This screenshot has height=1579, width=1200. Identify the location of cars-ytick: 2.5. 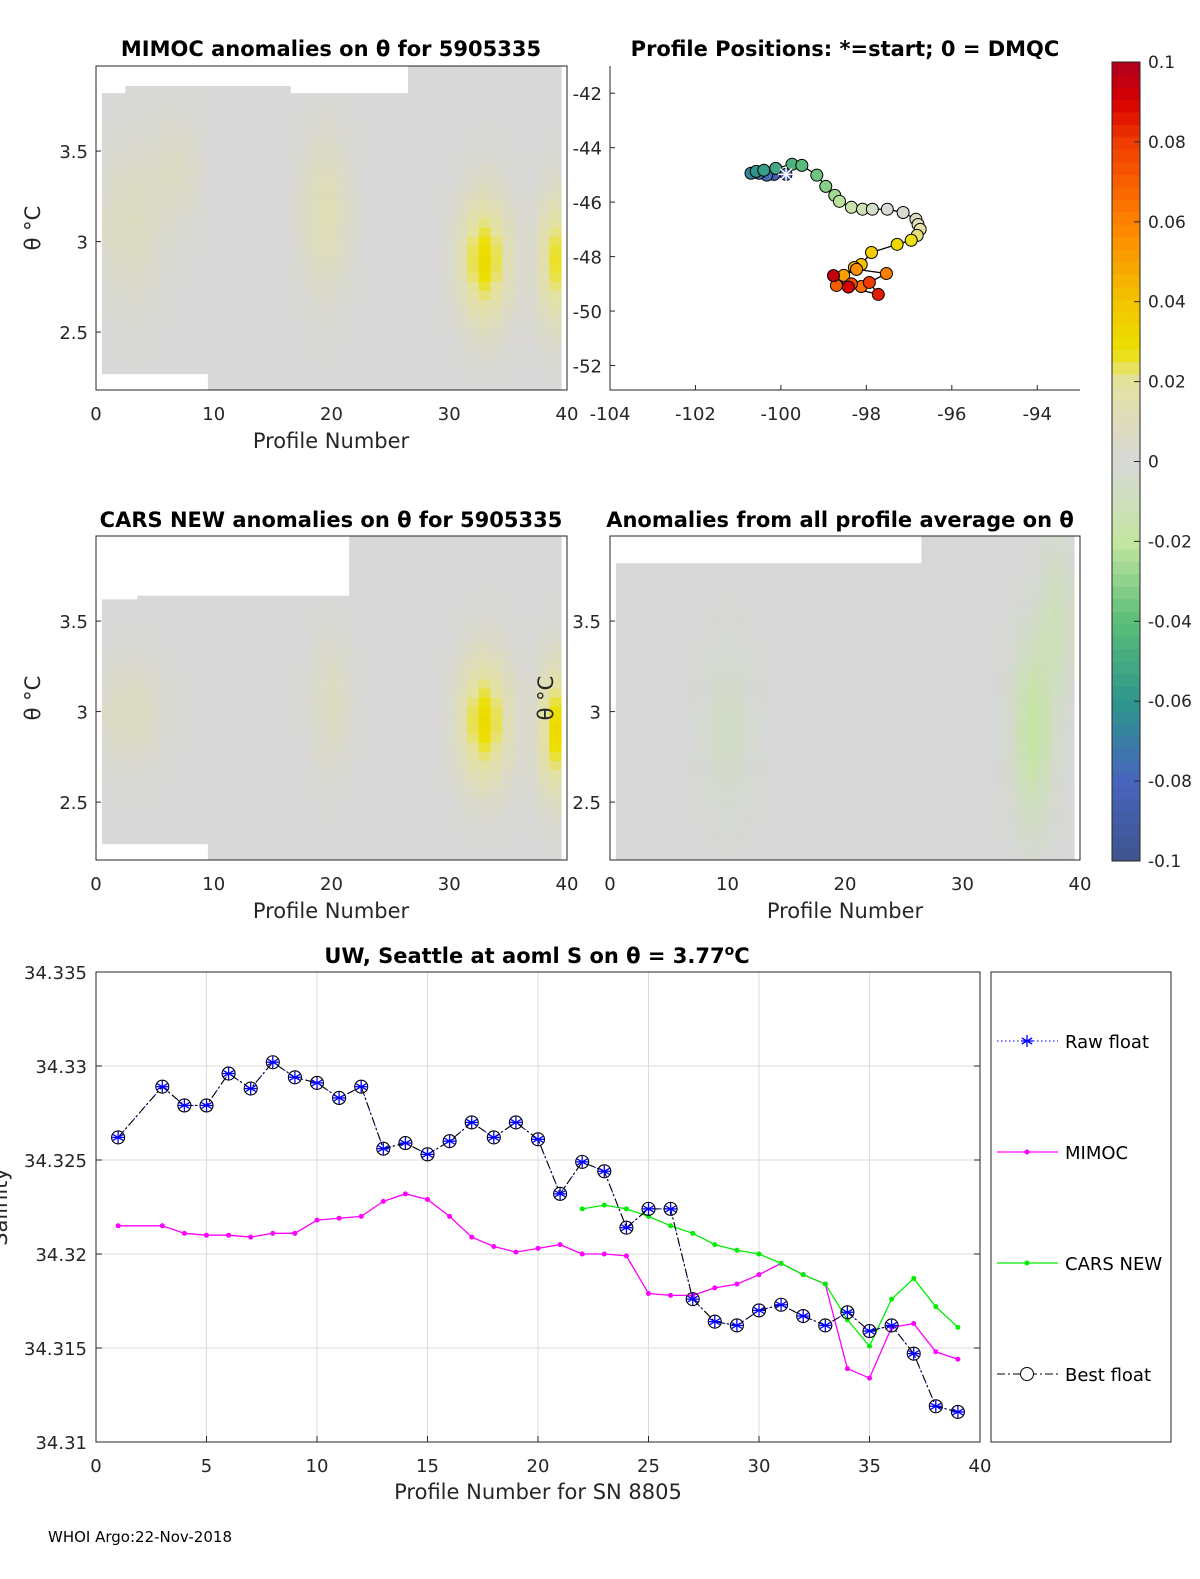
(73, 803).